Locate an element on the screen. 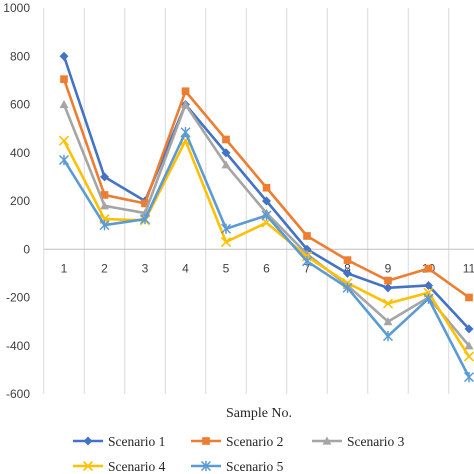 This screenshot has width=474, height=474. x-tick-label: 11 is located at coordinates (468, 268).